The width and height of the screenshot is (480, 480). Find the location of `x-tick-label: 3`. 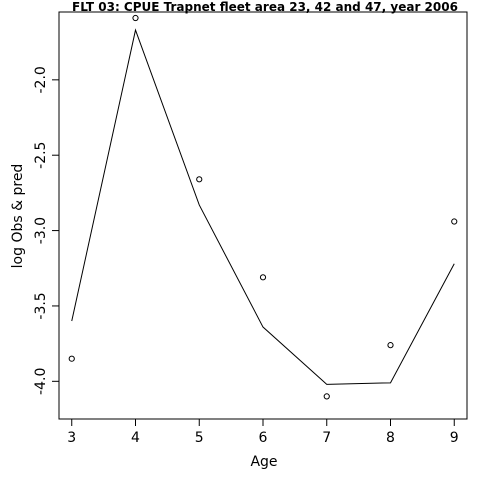

x-tick-label: 3 is located at coordinates (71, 438).